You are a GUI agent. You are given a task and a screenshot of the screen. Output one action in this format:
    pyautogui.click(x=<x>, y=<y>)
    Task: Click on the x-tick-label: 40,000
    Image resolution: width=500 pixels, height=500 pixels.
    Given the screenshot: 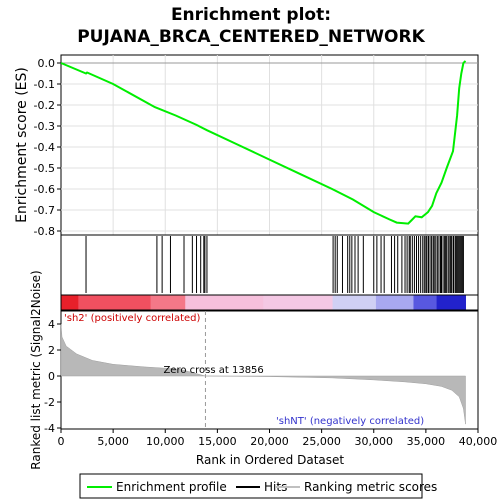 What is the action you would take?
    pyautogui.click(x=478, y=441)
    